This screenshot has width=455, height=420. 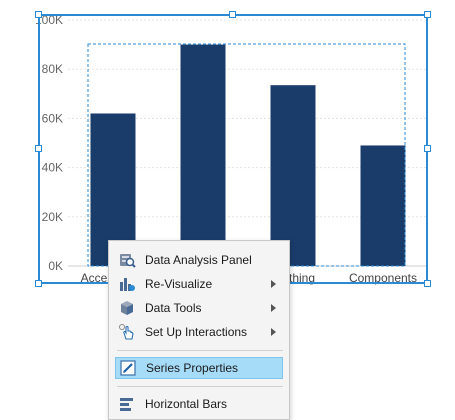 I want to click on menu-item-label: Series Properties, so click(x=192, y=368).